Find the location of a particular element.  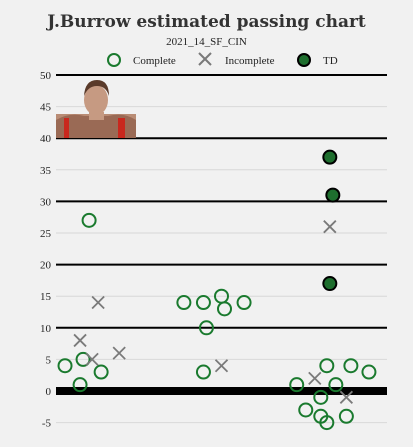

player-photo is located at coordinates (96, 109).